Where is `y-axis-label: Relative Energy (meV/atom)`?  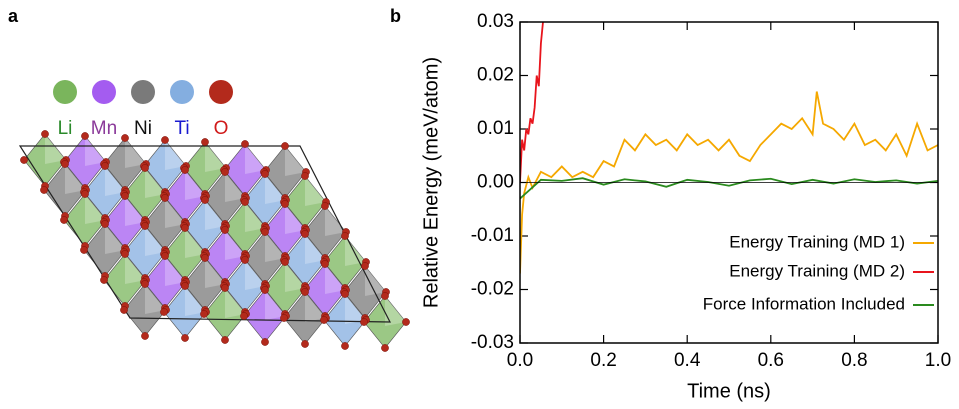
y-axis-label: Relative Energy (meV/atom) is located at coordinates (431, 182).